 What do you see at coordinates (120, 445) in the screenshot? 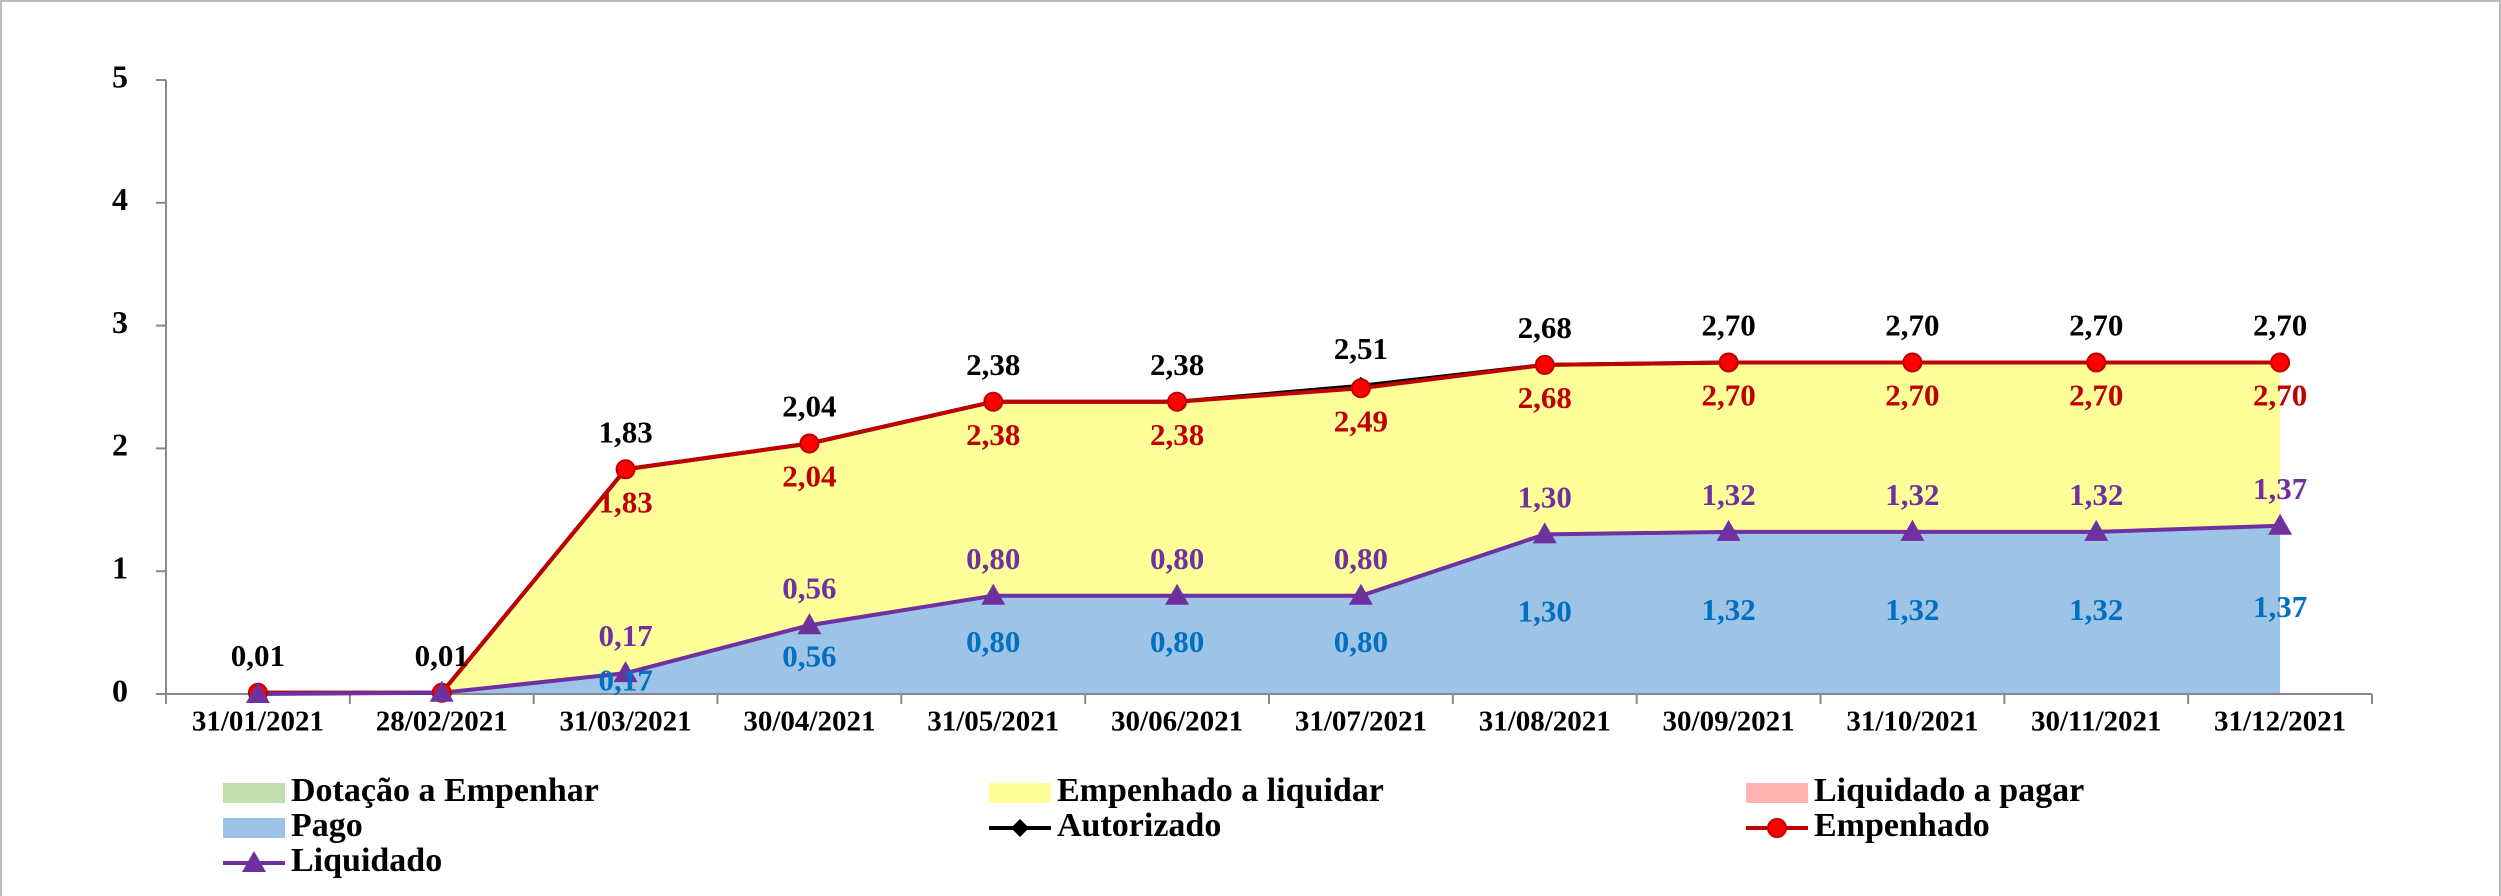
I see `y-tick-label: 2` at bounding box center [120, 445].